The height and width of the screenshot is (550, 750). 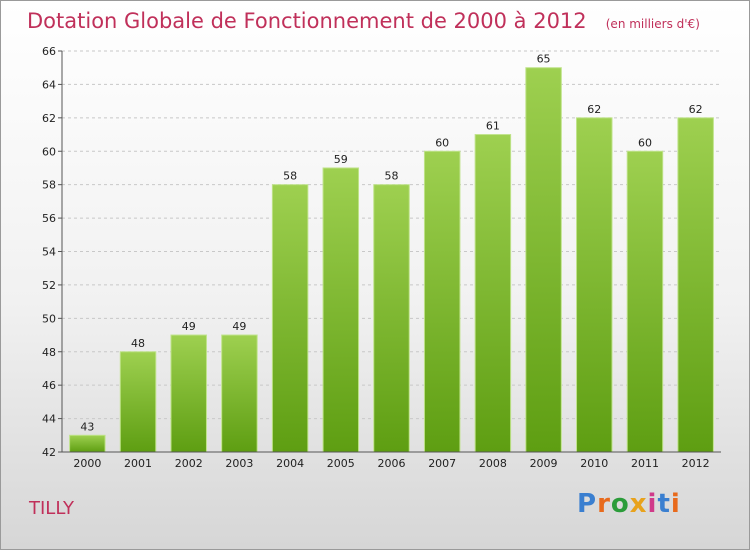 I want to click on x-tick-label-2009: 2009, so click(x=544, y=463).